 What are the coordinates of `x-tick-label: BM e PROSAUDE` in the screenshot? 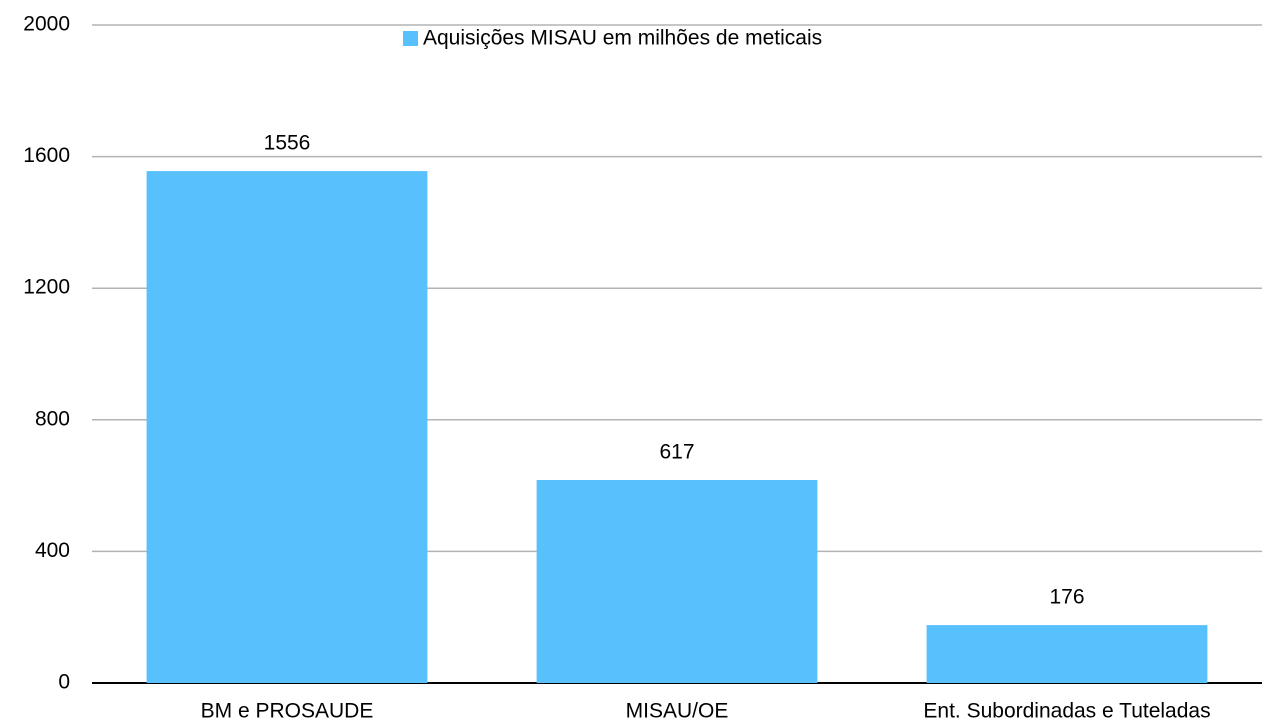 It's located at (287, 711).